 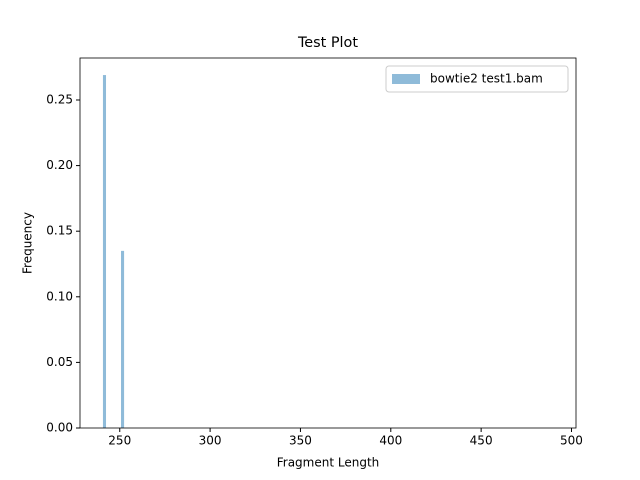 What do you see at coordinates (300, 441) in the screenshot?
I see `x-tick-label: 350` at bounding box center [300, 441].